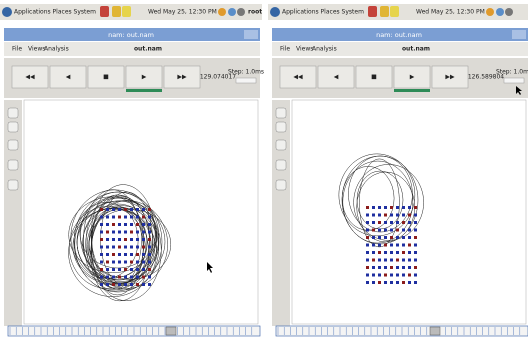  What do you see at coordinates (512, 72) in the screenshot?
I see `step: Step: 1.0ms` at bounding box center [512, 72].